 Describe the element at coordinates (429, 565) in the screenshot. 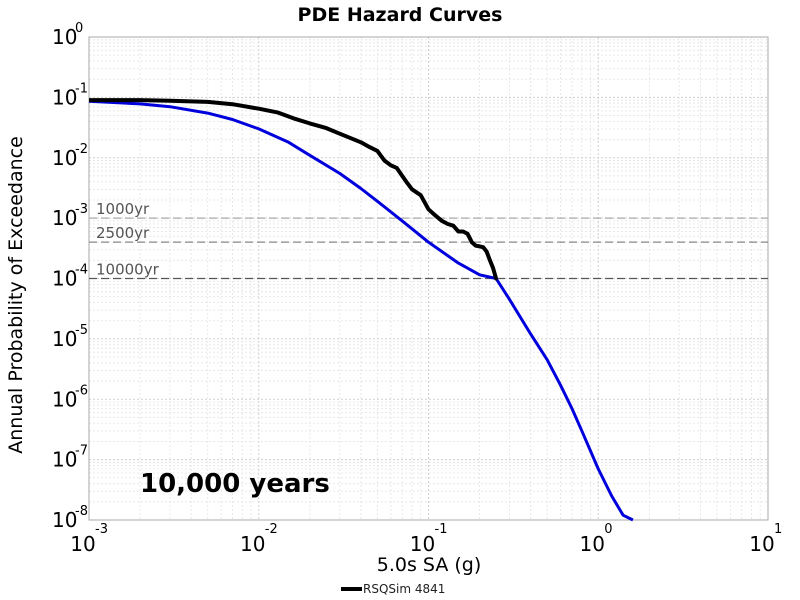

I see `x-axis-title: 5.0s SA (g)` at that location.